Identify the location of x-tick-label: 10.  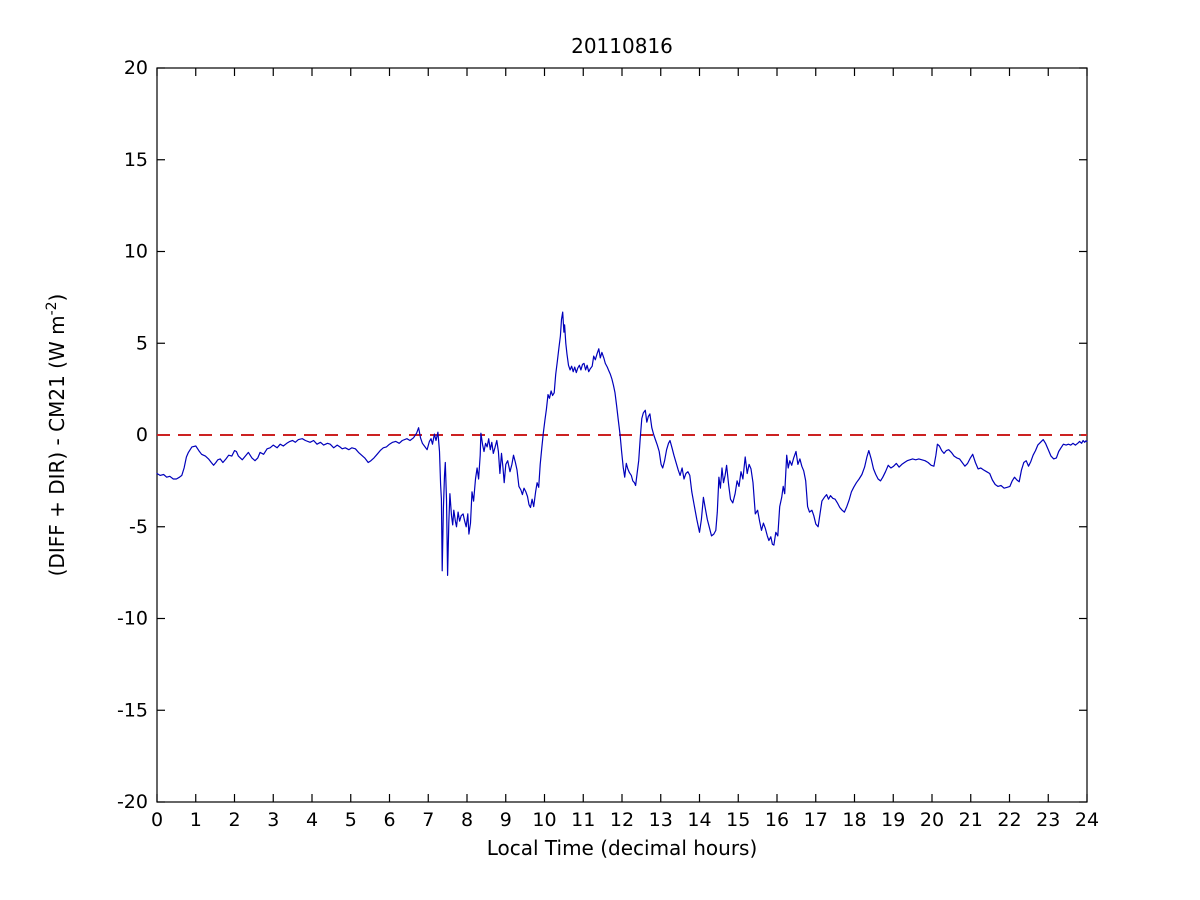
(544, 820).